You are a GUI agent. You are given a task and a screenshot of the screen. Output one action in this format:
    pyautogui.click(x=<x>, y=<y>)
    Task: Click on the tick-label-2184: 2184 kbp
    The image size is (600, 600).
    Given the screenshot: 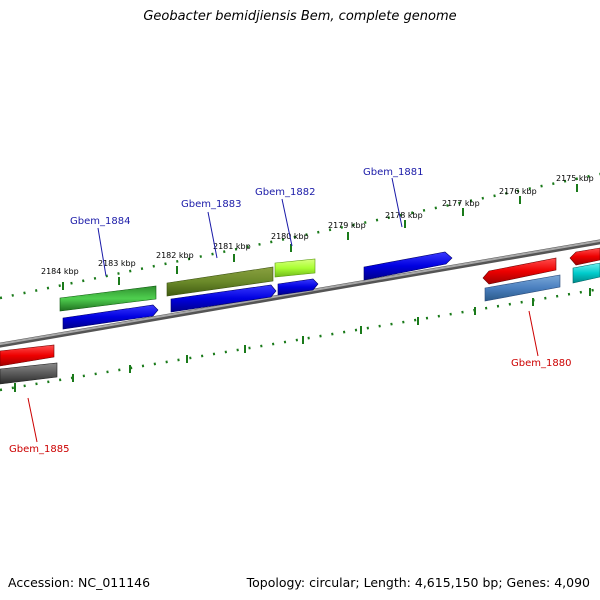 What is the action you would take?
    pyautogui.click(x=60, y=271)
    